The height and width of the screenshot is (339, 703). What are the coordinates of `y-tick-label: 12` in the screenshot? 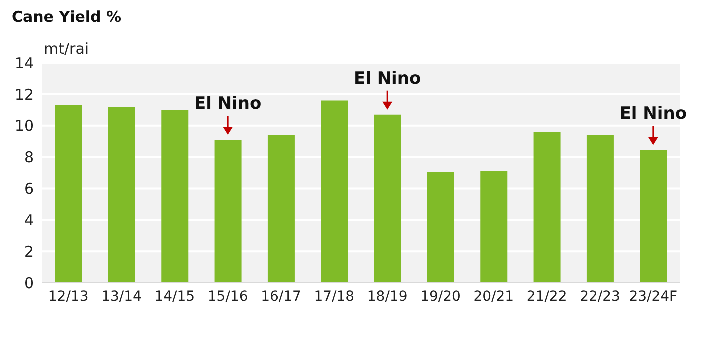 It's located at (24, 95).